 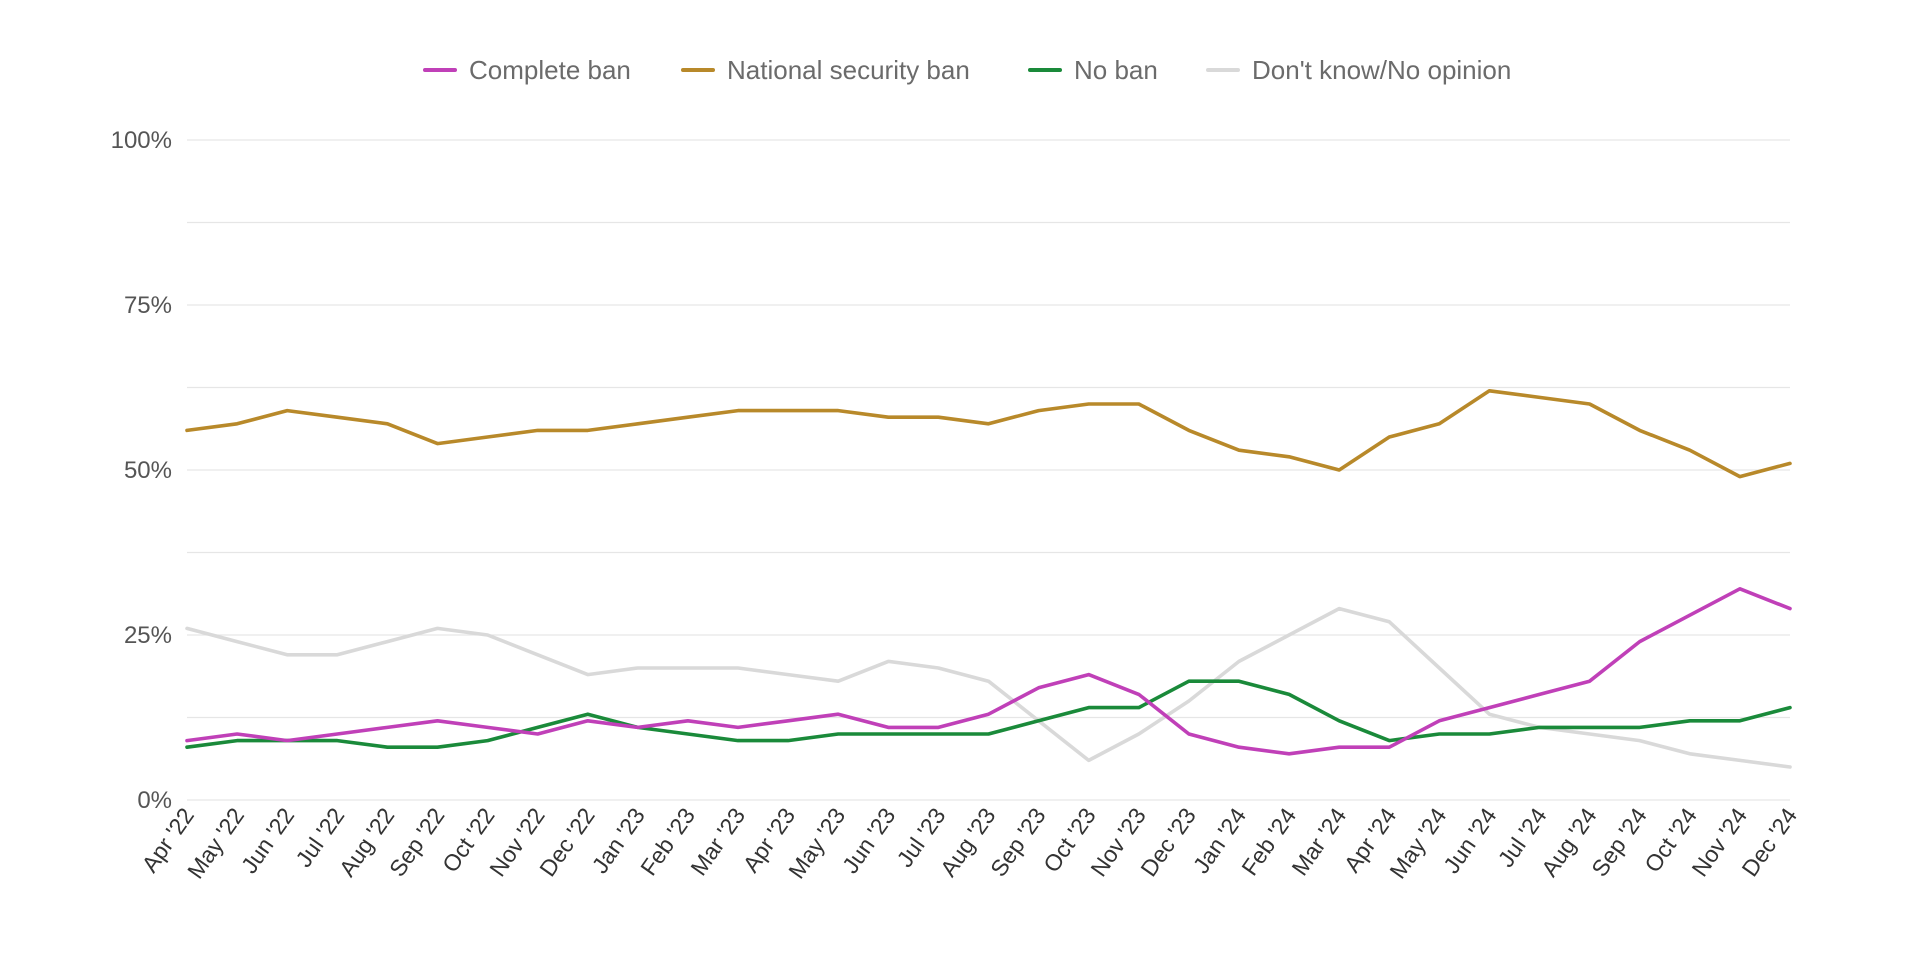 I want to click on y-tick-label: 100%, so click(x=141, y=140).